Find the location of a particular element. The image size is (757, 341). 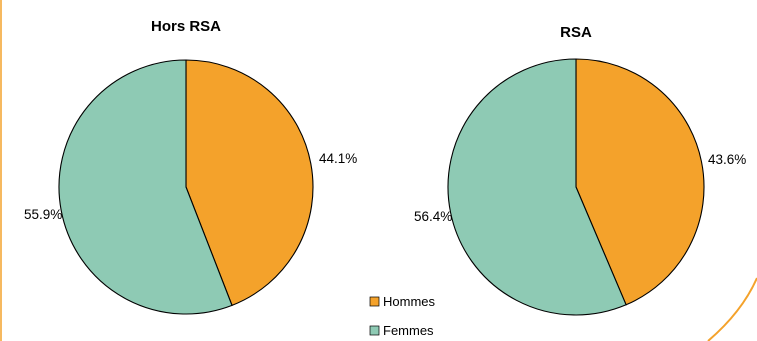

legend-swatch-hommes is located at coordinates (374, 301).